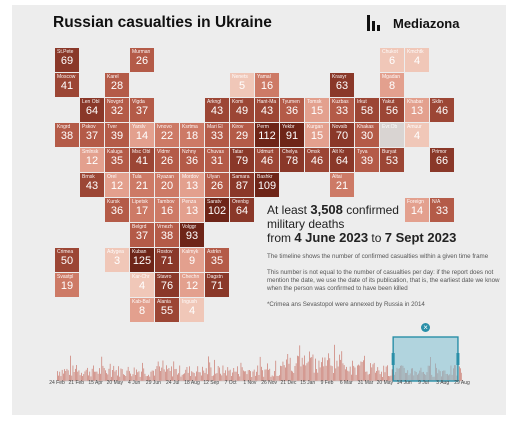 The image size is (520, 425). What do you see at coordinates (342, 85) in the screenshot?
I see `region-tile: Krasyr 63` at bounding box center [342, 85].